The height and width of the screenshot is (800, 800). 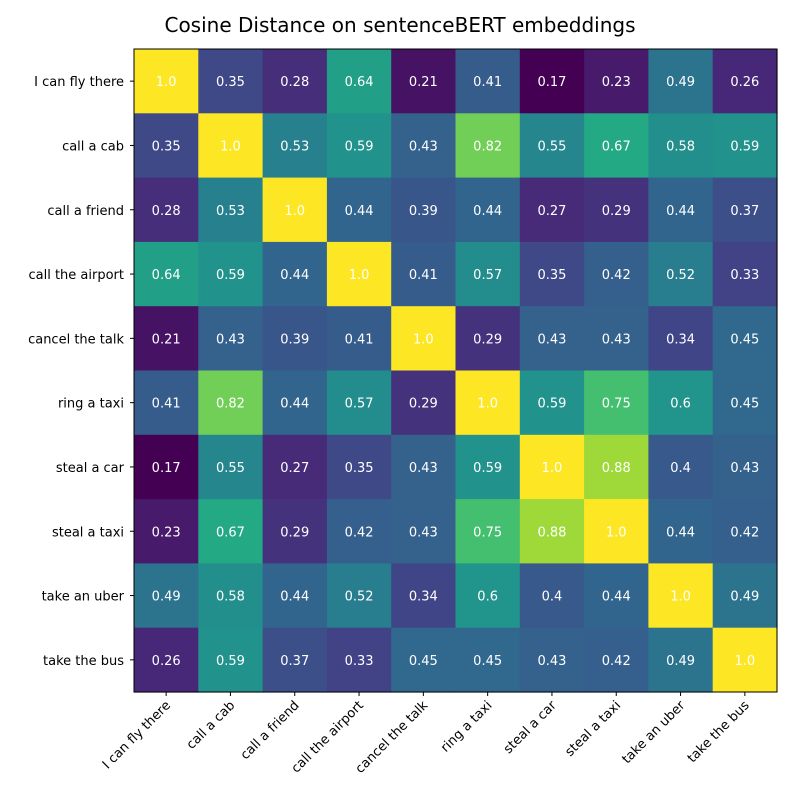 I want to click on y-tick-label: I can fly there, so click(x=79, y=82).